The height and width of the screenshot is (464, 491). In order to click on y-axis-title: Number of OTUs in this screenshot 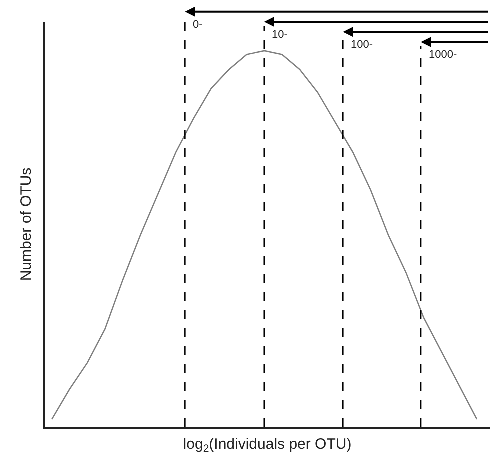, I will do `click(26, 225)`.